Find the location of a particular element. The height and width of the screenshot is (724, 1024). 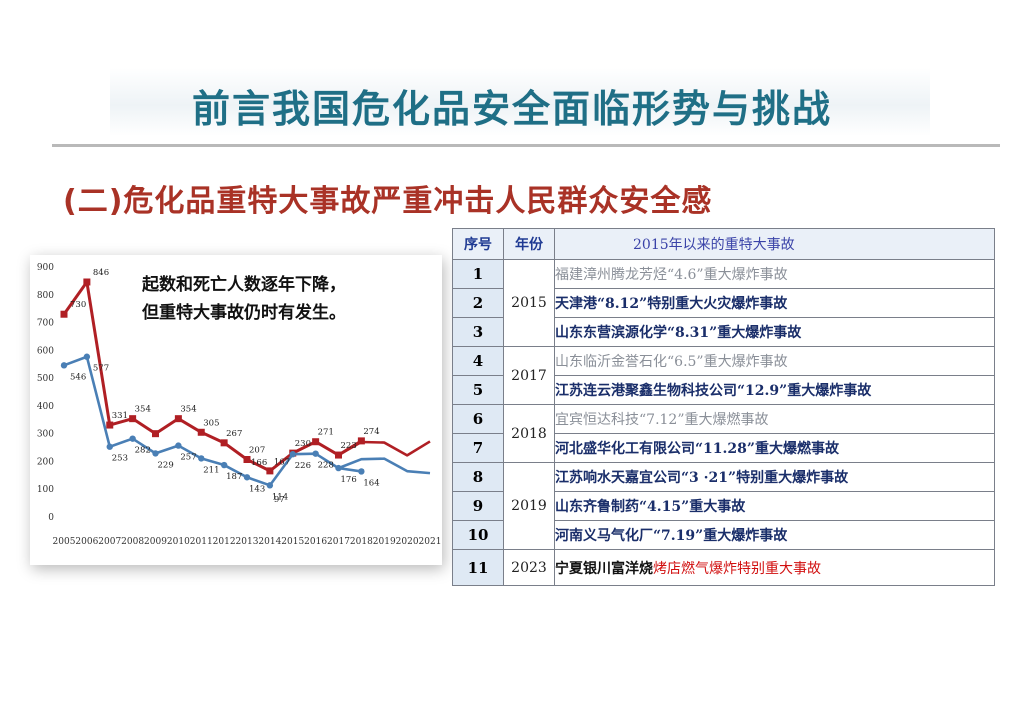

table-row: 10 河南义马气化厂“7.19”重大爆炸事故 is located at coordinates (723, 535).